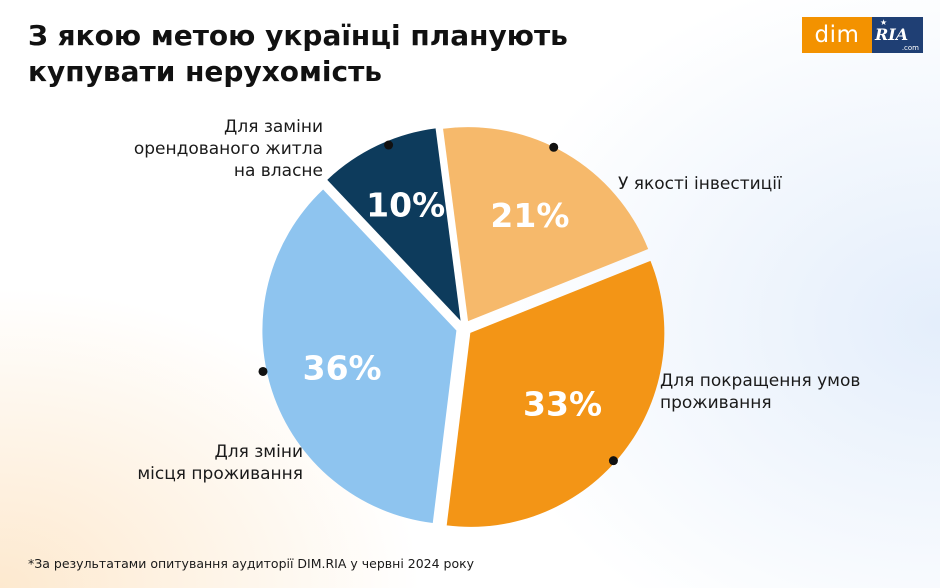  What do you see at coordinates (562, 403) in the screenshot?
I see `slice-value-label-3: 33%` at bounding box center [562, 403].